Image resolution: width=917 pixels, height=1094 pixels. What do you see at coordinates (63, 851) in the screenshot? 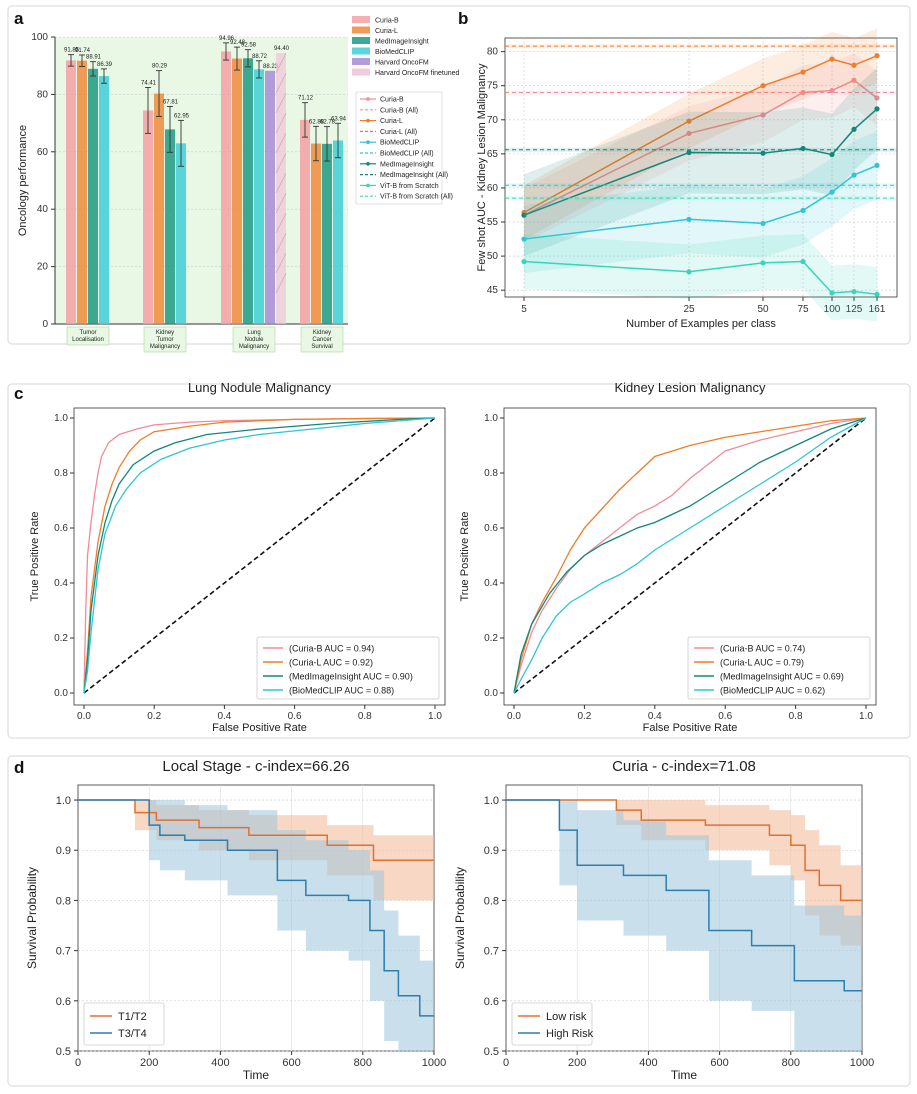
I see `y-tick-label: 0.9` at bounding box center [63, 851].